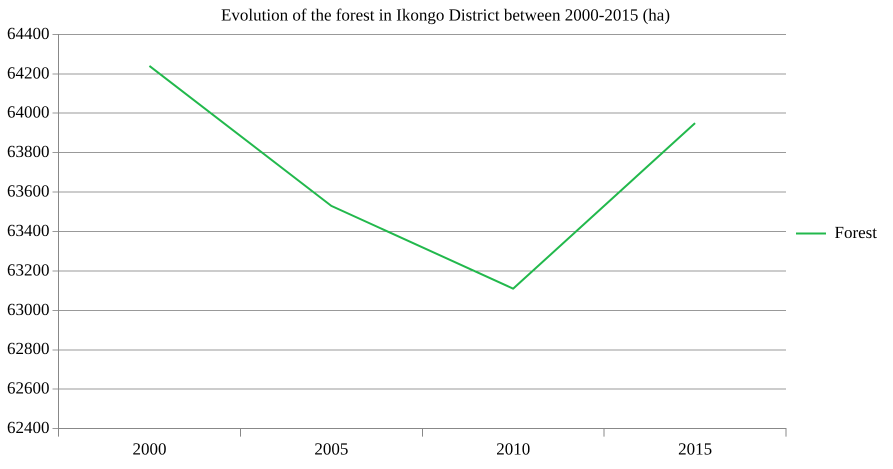  What do you see at coordinates (28, 348) in the screenshot?
I see `y-tick-label: 62800` at bounding box center [28, 348].